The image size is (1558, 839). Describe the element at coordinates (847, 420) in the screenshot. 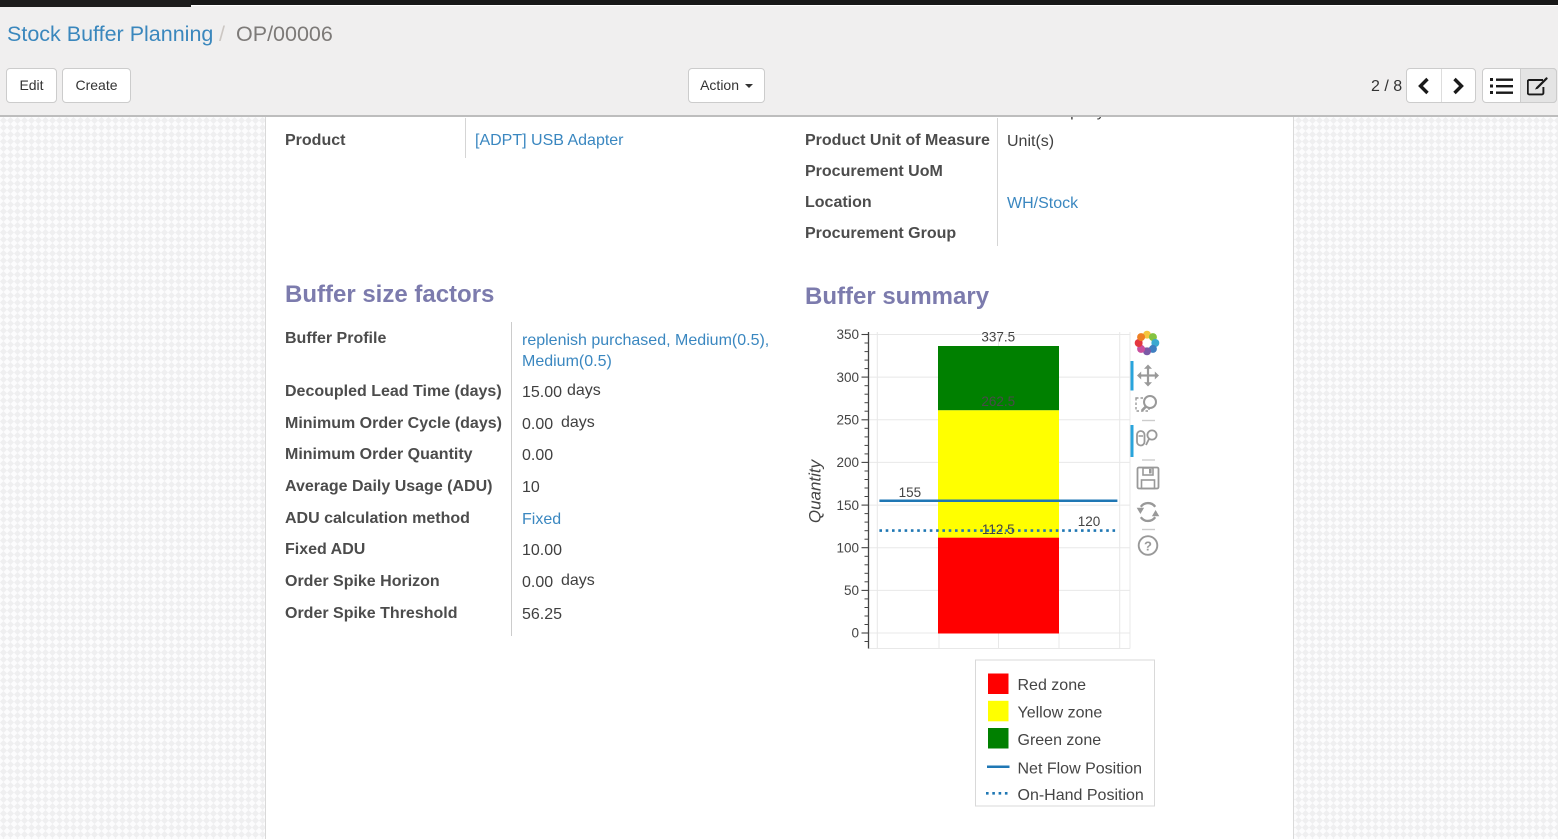

I see `svg-text: 250` at that location.